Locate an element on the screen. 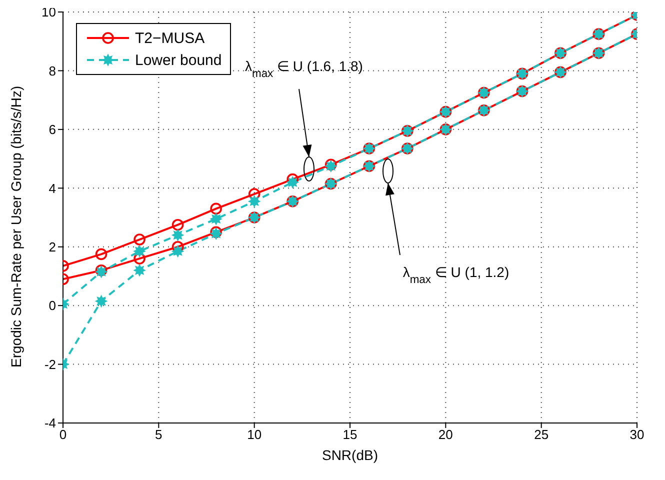  y-tick-label: 8 is located at coordinates (52, 70).